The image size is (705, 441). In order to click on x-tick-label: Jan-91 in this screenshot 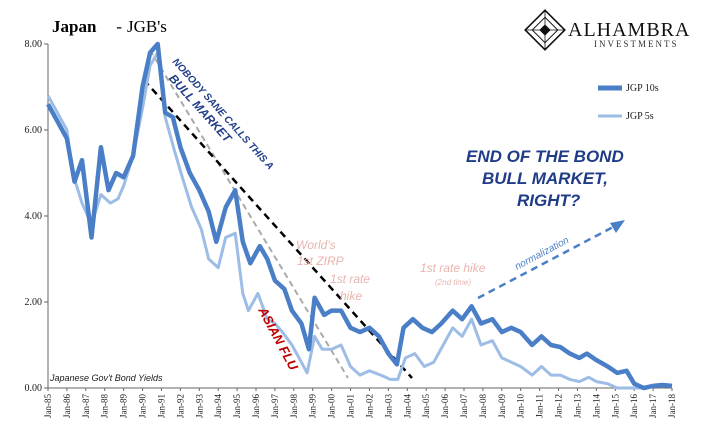, I will do `click(161, 406)`.